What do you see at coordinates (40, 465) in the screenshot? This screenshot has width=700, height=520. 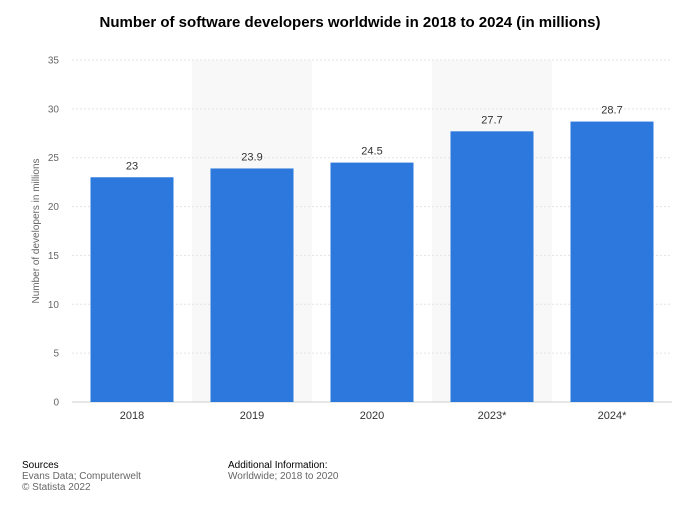 I see `sources-title: Sources` at bounding box center [40, 465].